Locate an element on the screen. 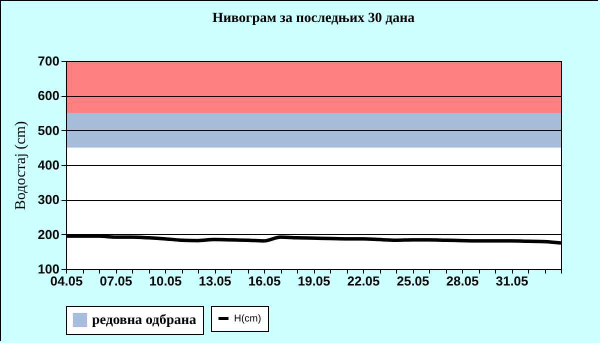 The width and height of the screenshot is (600, 343). x-tick-label: 22.05 is located at coordinates (363, 281).